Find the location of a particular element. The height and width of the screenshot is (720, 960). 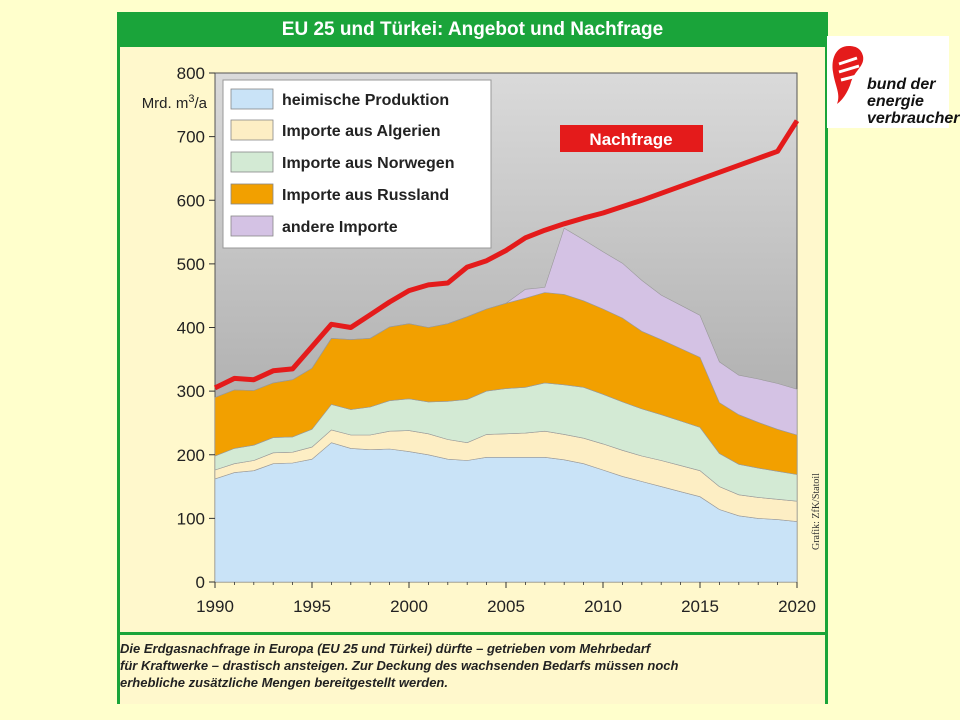

legend-swatch-russland is located at coordinates (252, 194).